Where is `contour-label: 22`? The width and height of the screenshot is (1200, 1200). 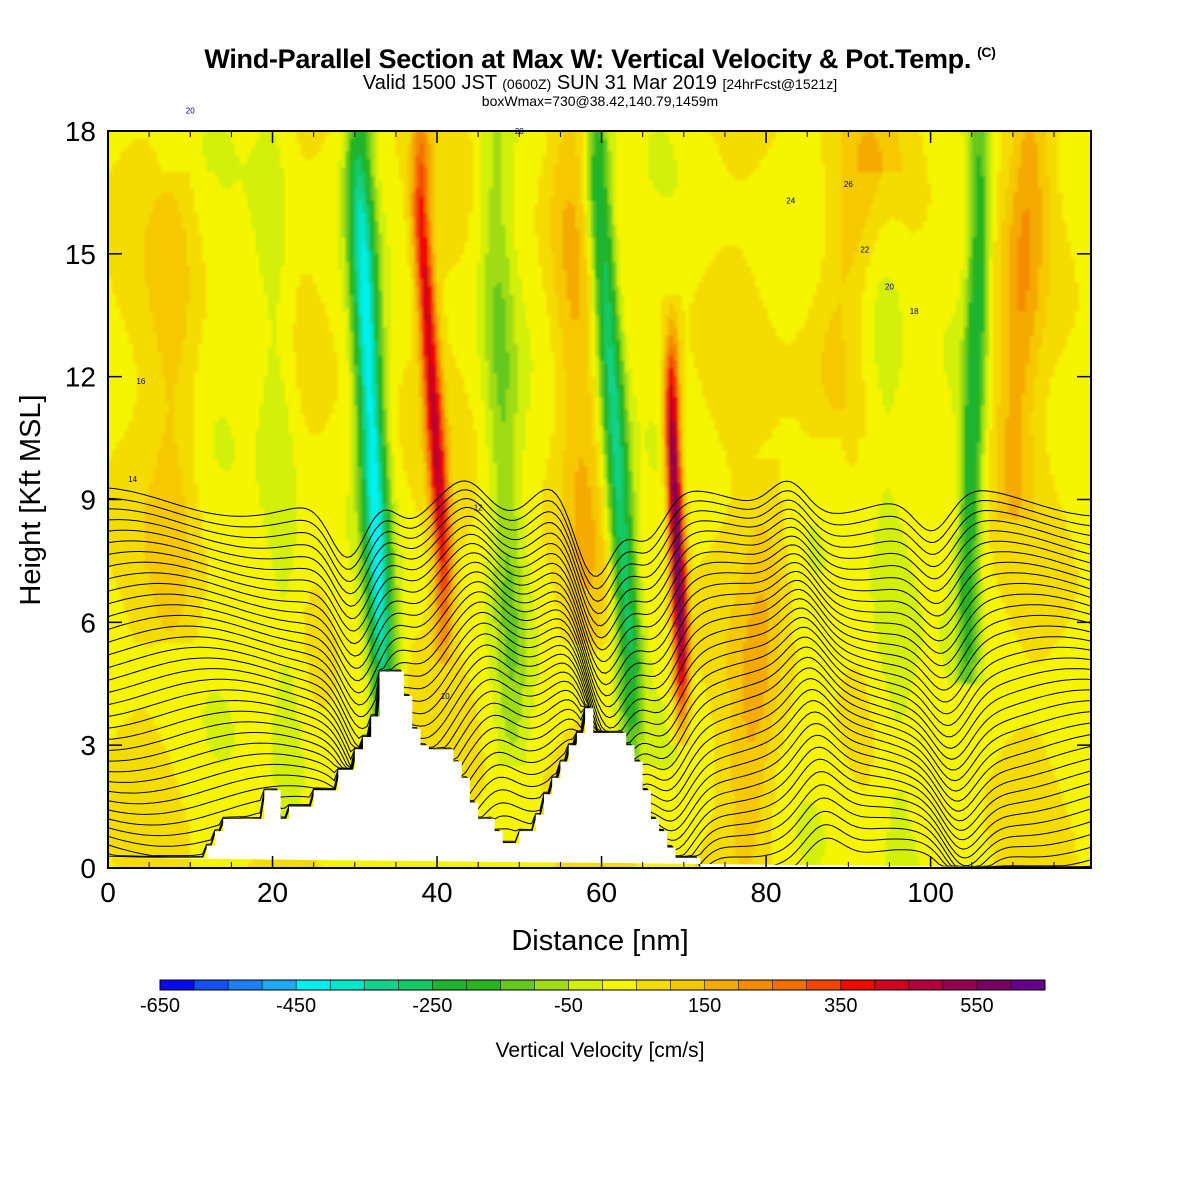 contour-label: 22 is located at coordinates (864, 250).